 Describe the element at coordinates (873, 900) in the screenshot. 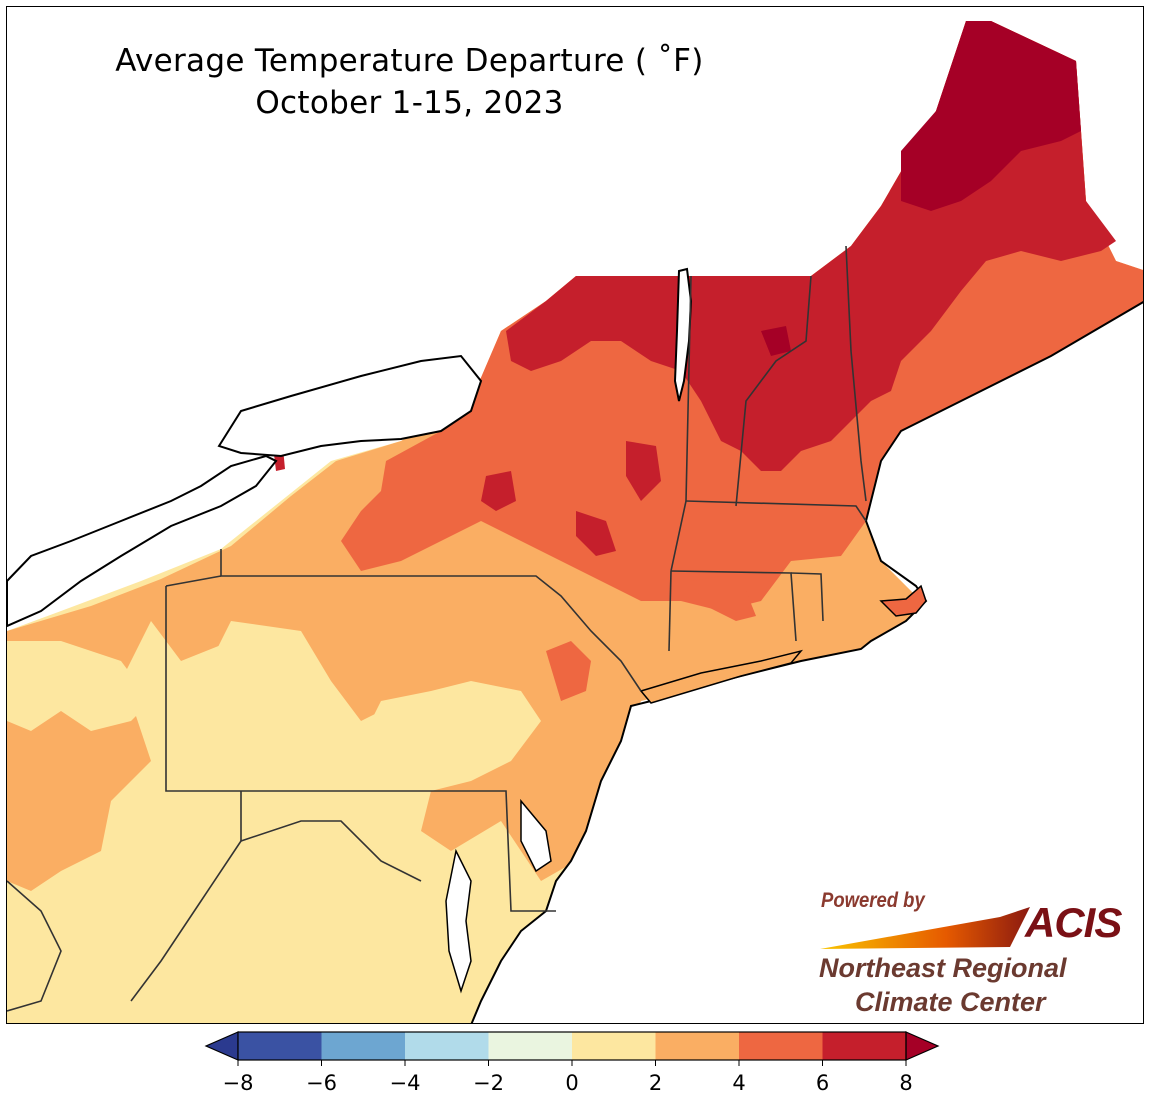

I see `powered-by-label: Powered by` at that location.